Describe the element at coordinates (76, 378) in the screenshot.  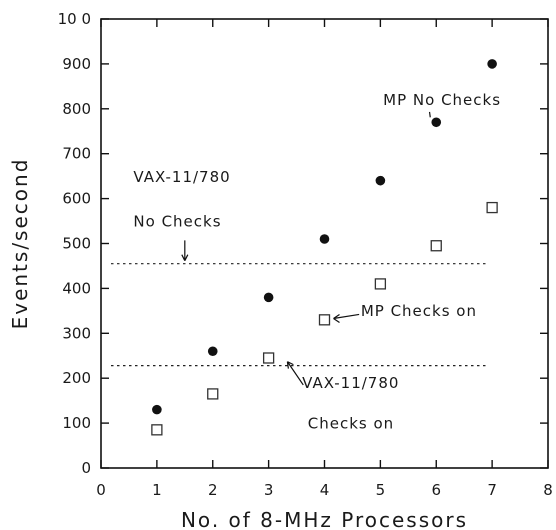
I see `y-tick-label: 200` at that location.